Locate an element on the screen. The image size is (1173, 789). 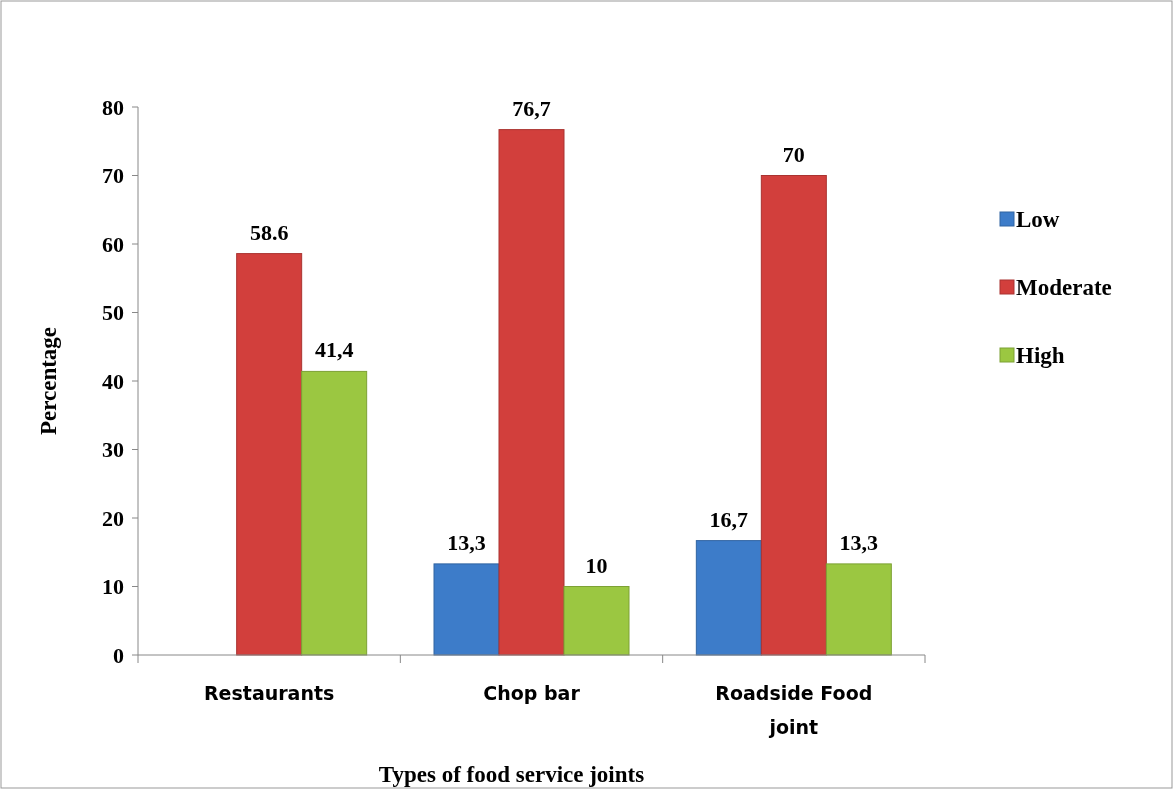
data-label: 16,7 is located at coordinates (729, 519).